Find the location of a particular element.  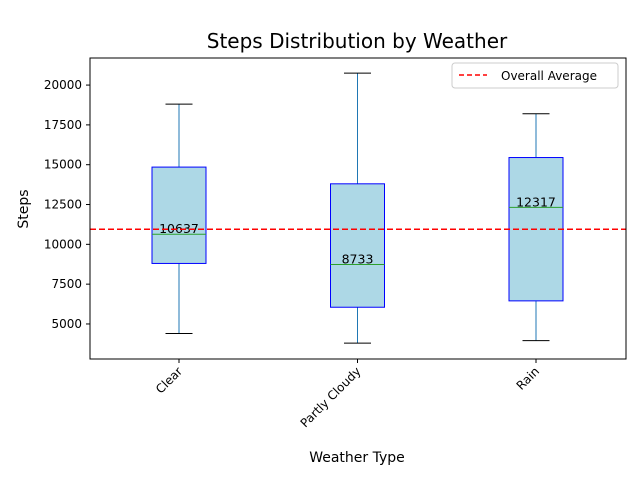

y-tick-label: 12500 is located at coordinates (63, 205).